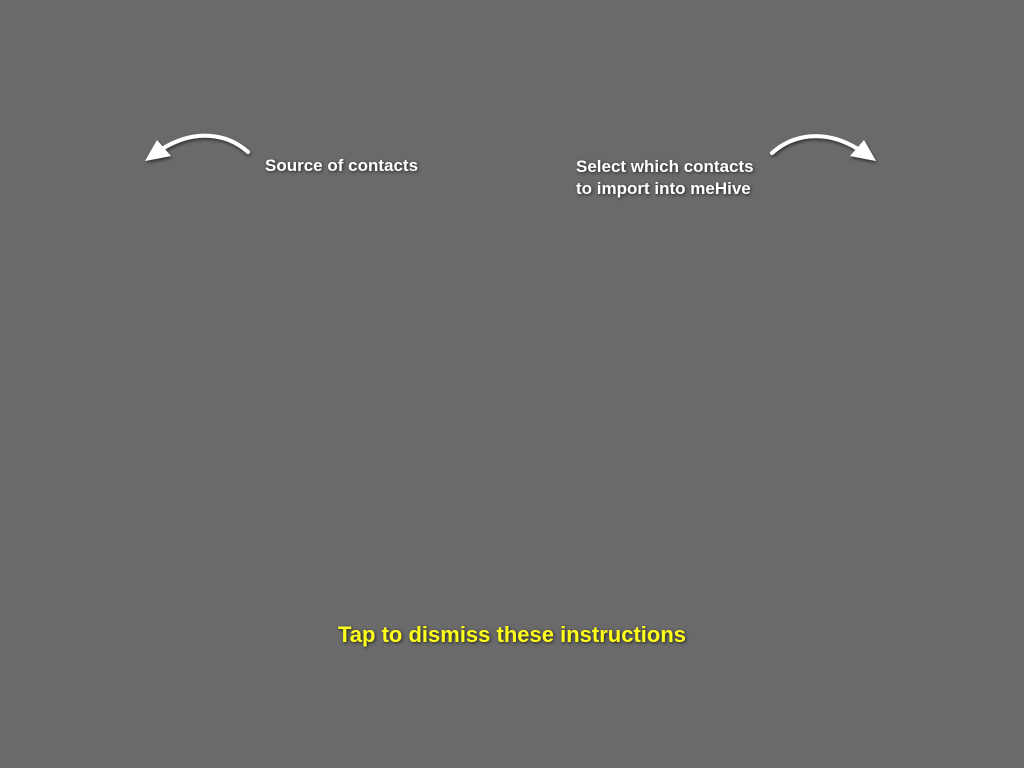 The image size is (1024, 768). Describe the element at coordinates (342, 165) in the screenshot. I see `source-of-contacts-label: Source of contacts` at that location.